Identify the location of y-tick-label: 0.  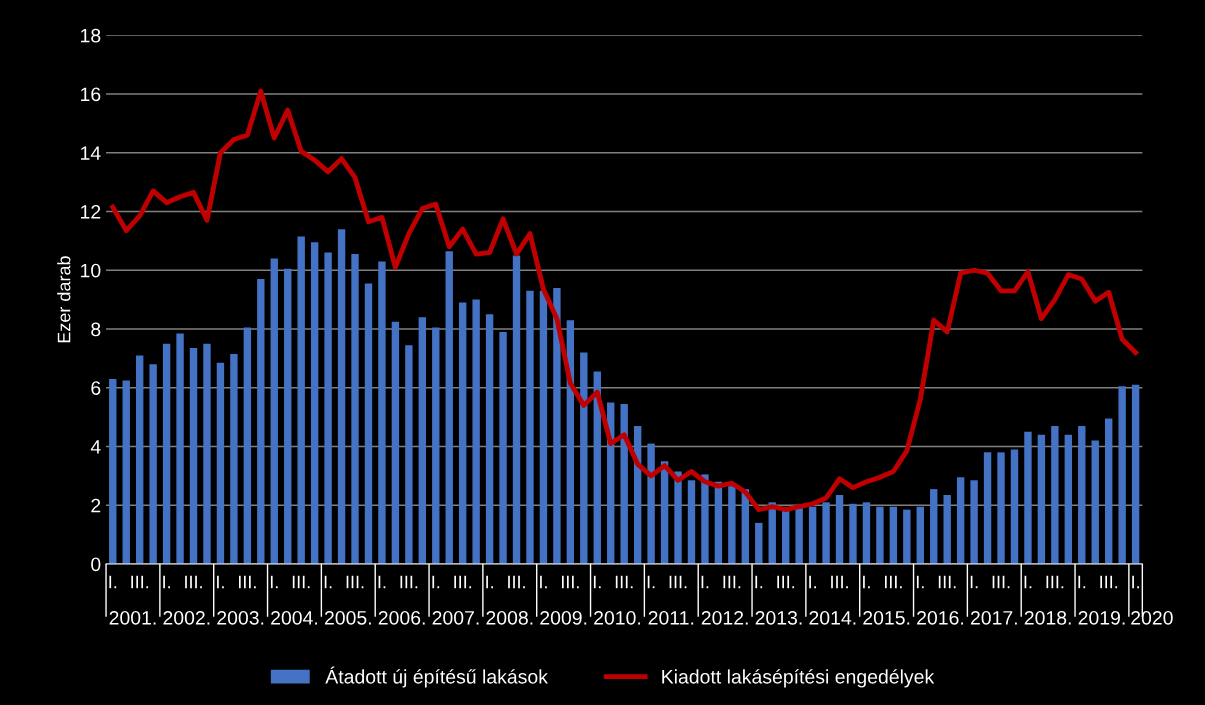
(96, 564).